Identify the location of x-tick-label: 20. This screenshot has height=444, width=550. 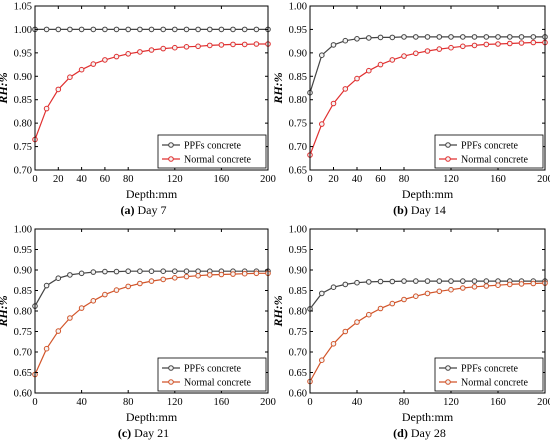
(58, 179).